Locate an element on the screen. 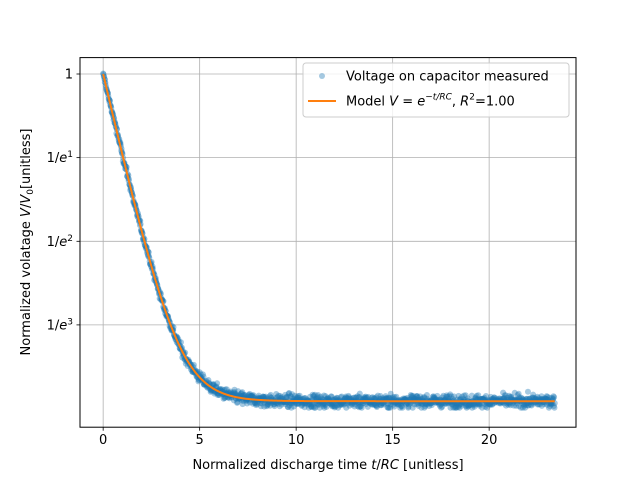  y-tick-label: 1/e1 is located at coordinates (60, 158).